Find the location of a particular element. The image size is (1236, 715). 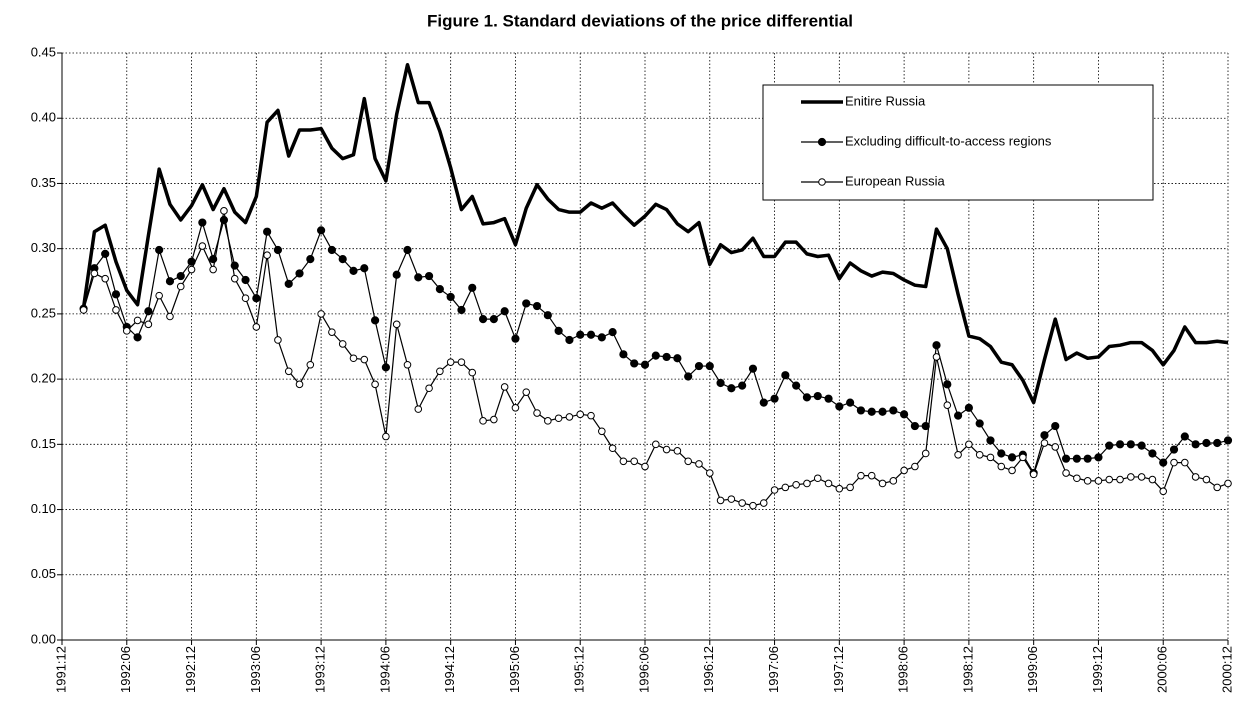

x-tick-label: 1996:06 is located at coordinates (643, 669).